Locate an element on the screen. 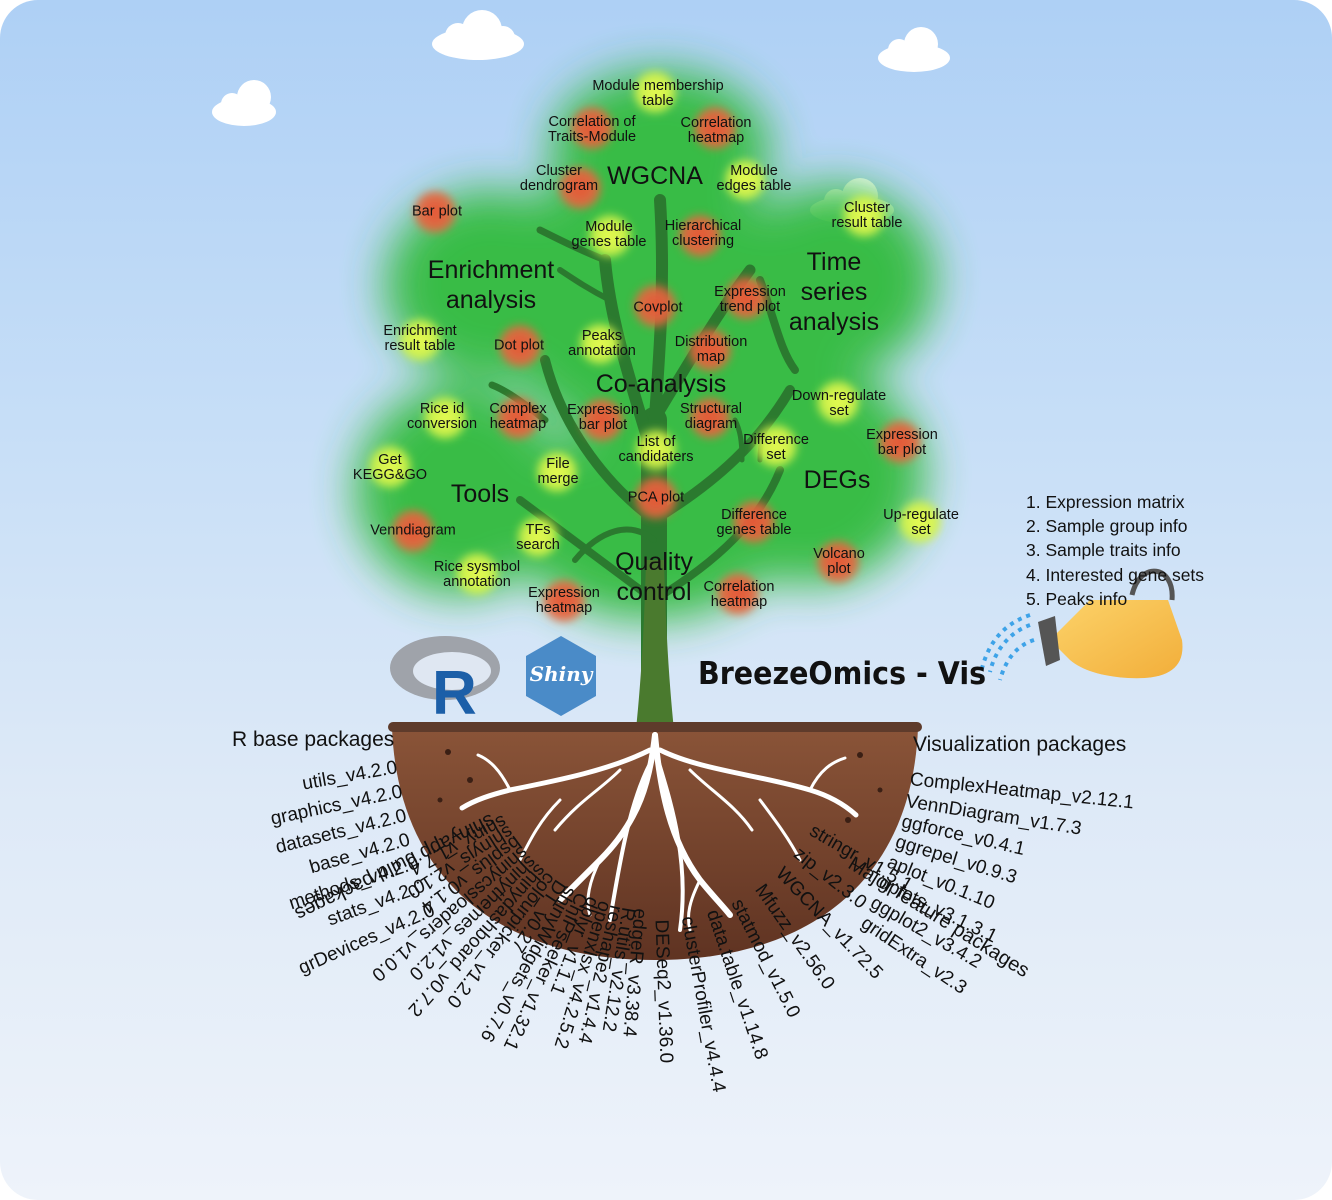  r-logo-letter: R is located at coordinates (454, 693).